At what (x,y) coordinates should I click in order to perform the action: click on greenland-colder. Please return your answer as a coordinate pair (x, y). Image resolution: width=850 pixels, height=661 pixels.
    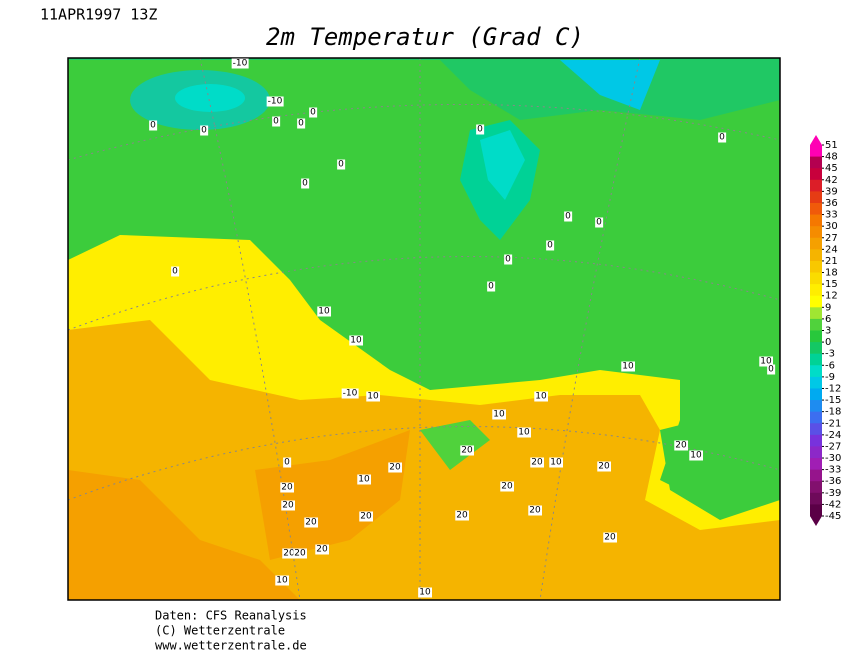
    Looking at the image, I should click on (210, 98).